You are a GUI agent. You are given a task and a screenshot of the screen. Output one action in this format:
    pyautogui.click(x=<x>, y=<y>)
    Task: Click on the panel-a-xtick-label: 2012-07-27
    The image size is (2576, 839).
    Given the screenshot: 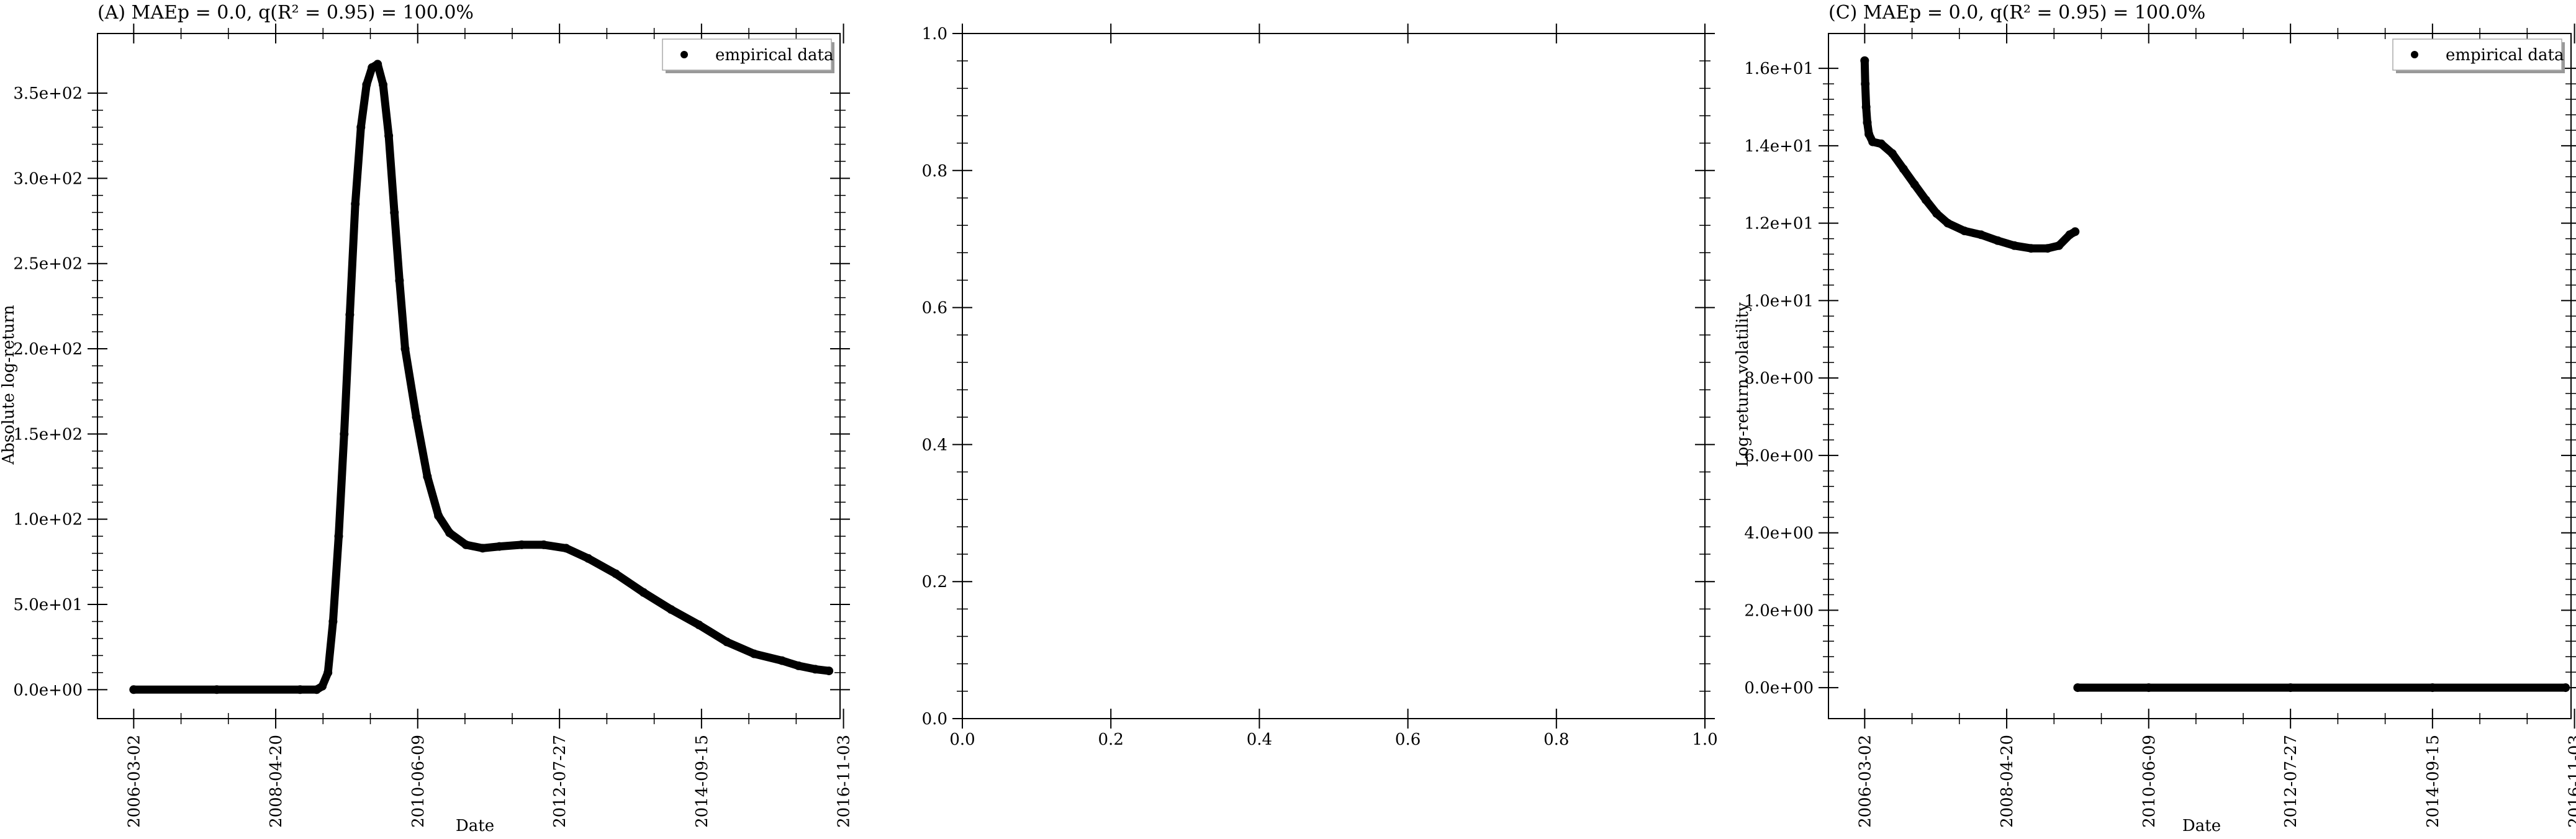 What is the action you would take?
    pyautogui.click(x=560, y=782)
    